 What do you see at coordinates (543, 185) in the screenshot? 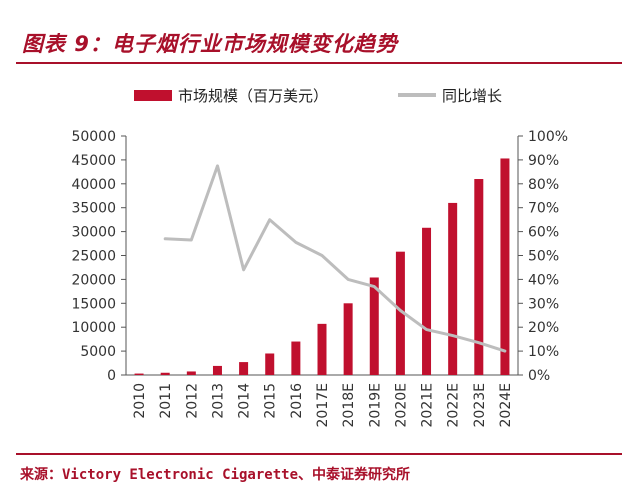
I see `right-axis-tick-label: 80%` at bounding box center [543, 185].